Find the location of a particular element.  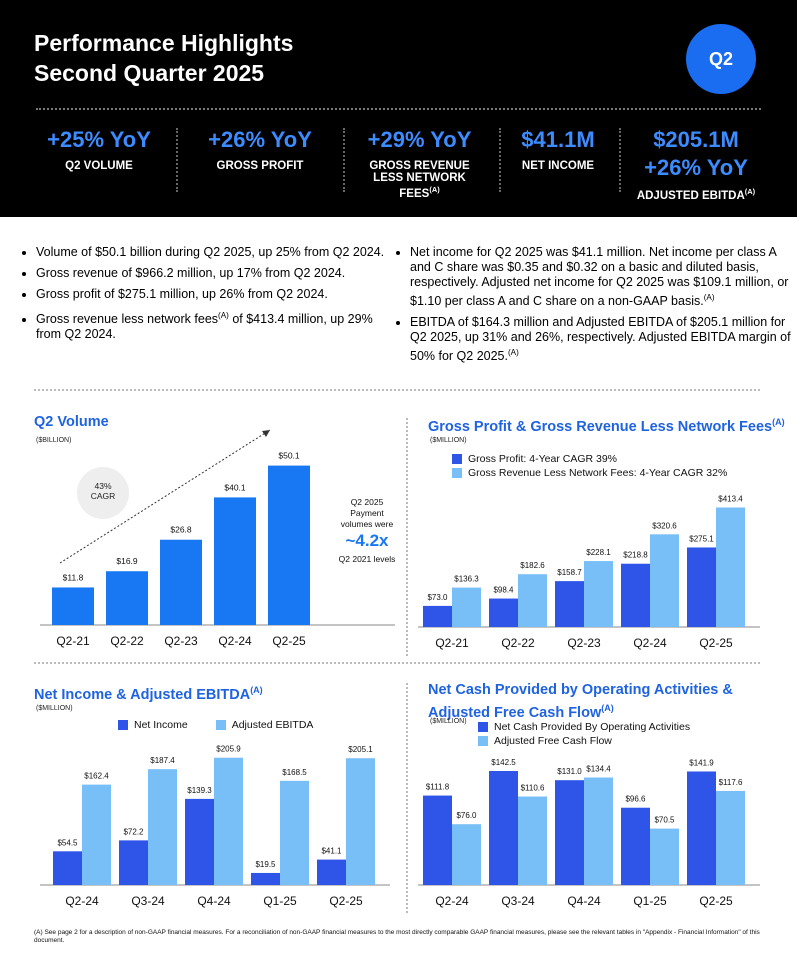

data-label: $134.4 is located at coordinates (598, 768).